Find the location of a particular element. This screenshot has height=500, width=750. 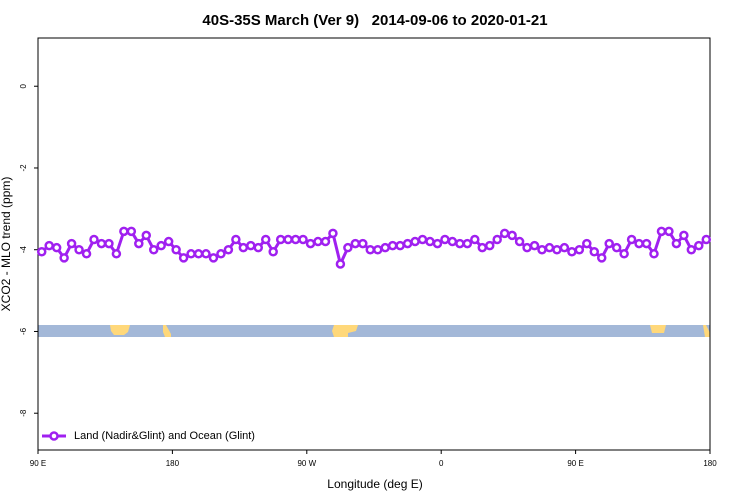

x-axis-label: Longitude (deg E) is located at coordinates (374, 484).